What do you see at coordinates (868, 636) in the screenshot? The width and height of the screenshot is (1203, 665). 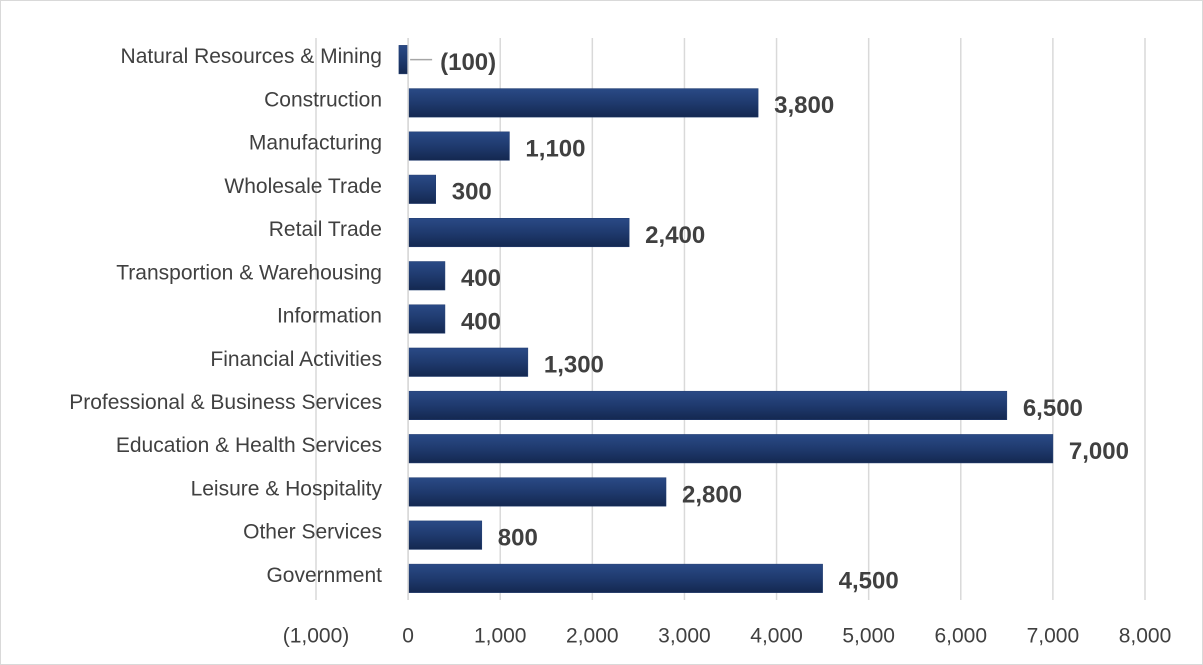 I see `x-tick-label: 5,000` at bounding box center [868, 636].